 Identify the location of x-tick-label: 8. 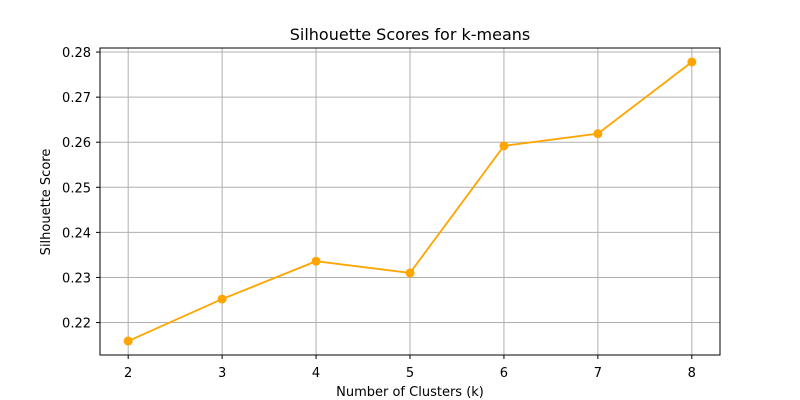
(692, 373).